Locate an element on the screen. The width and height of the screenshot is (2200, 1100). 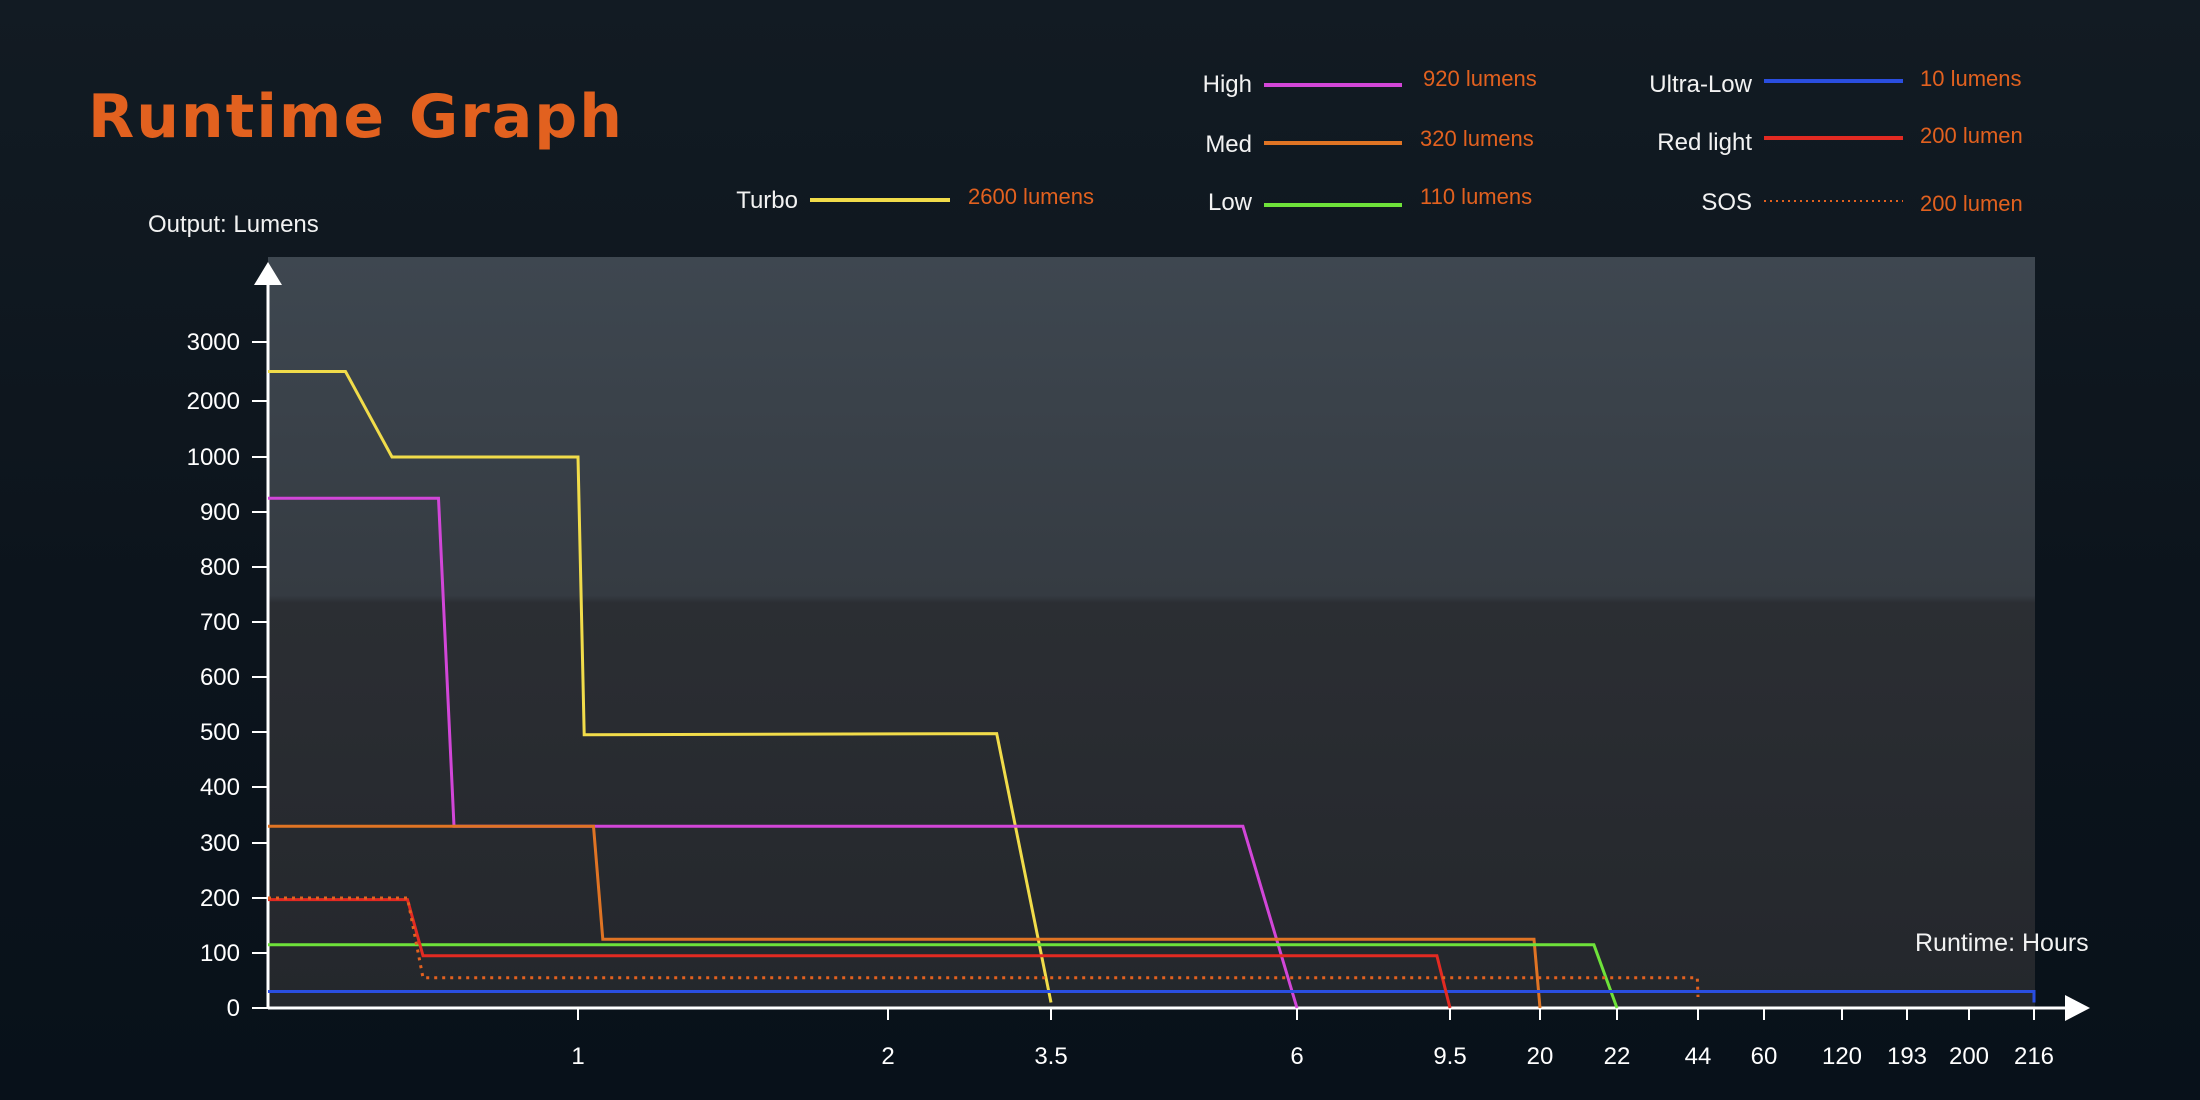
series-line-low is located at coordinates (943, 976).